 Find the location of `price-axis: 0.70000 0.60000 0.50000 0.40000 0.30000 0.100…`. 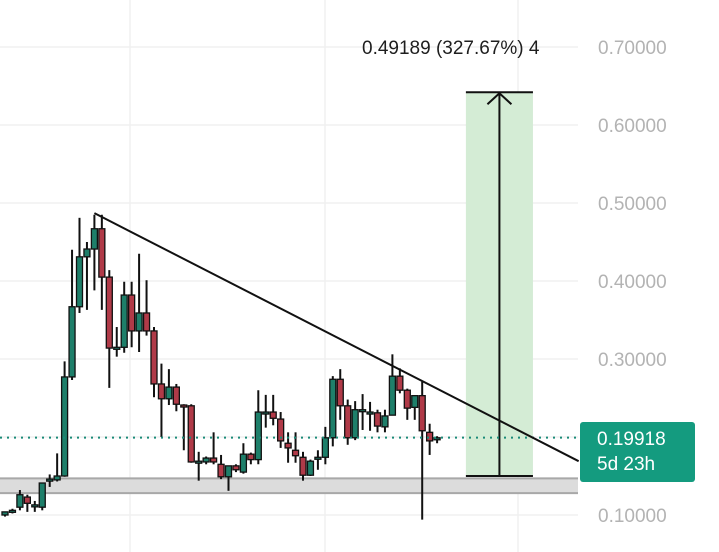

price-axis: 0.70000 0.60000 0.50000 0.40000 0.30000 0.100… is located at coordinates (632, 282).